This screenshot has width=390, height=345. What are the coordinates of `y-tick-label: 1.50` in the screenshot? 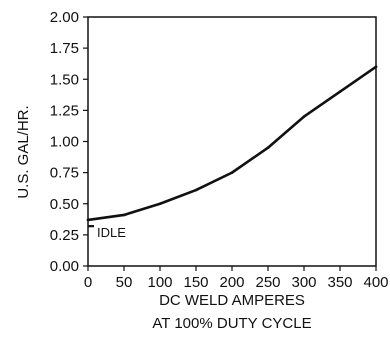 It's located at (64, 79).